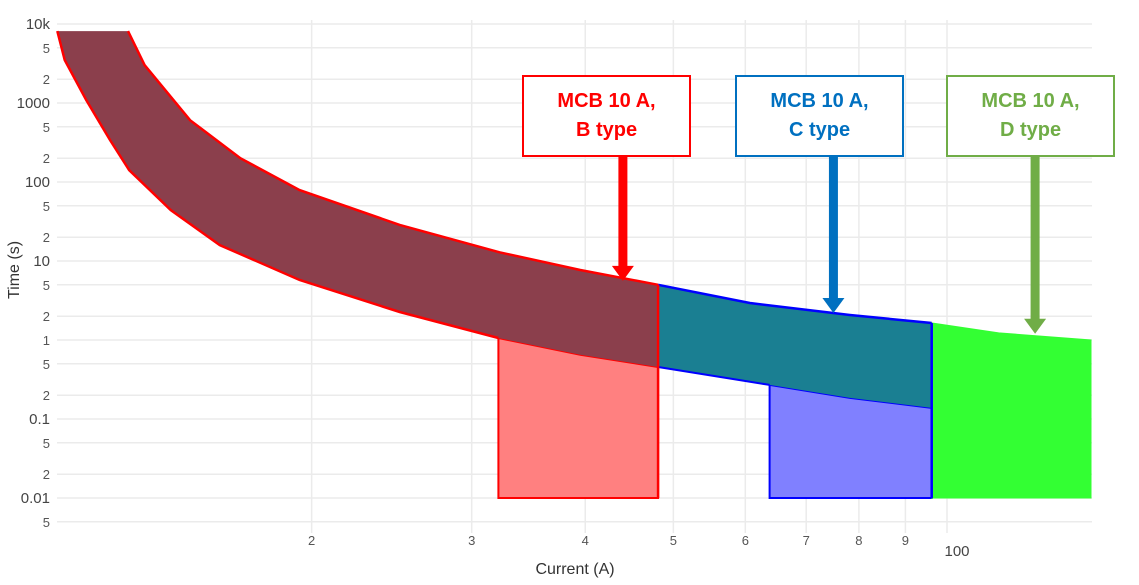 The width and height of the screenshot is (1139, 585). Describe the element at coordinates (606, 101) in the screenshot. I see `annotation-b-line1: MCB 10 A,` at that location.